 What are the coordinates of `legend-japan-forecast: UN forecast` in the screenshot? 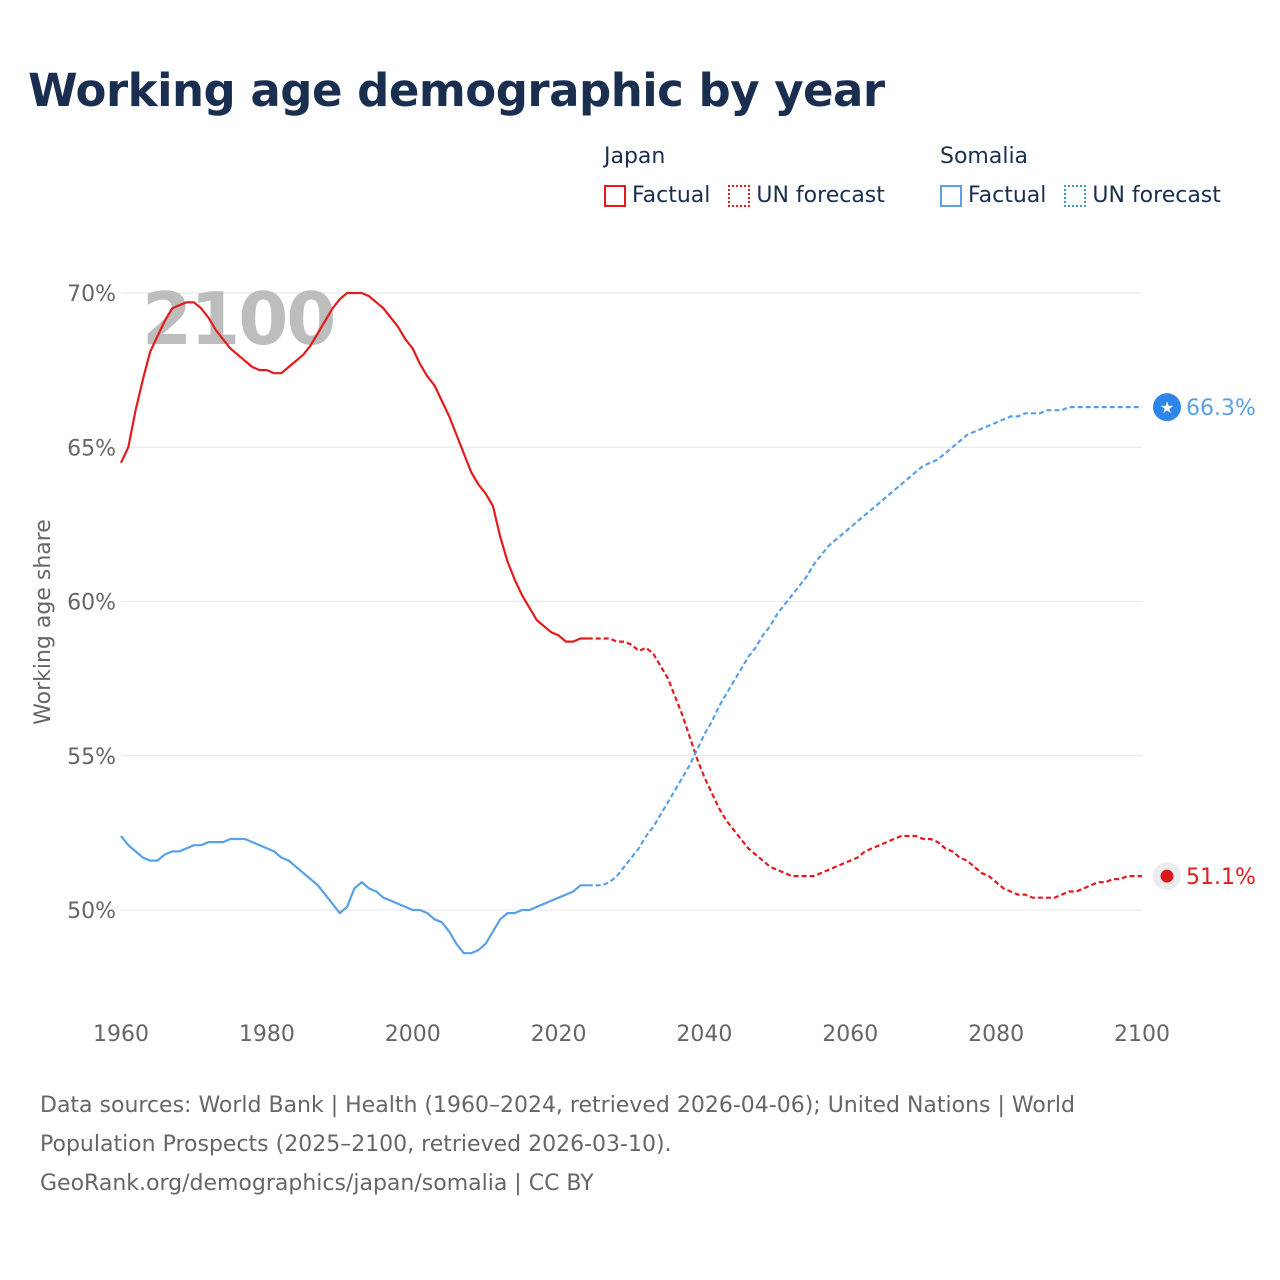 It's located at (806, 195).